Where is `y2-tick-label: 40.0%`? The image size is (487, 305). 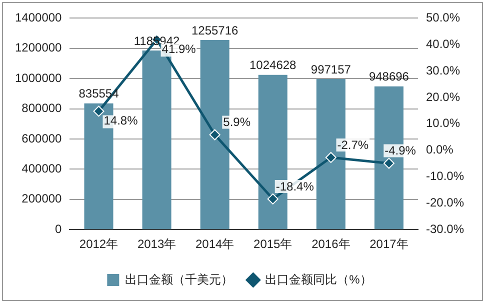
y2-tick-label: 40.0% is located at coordinates (443, 43).